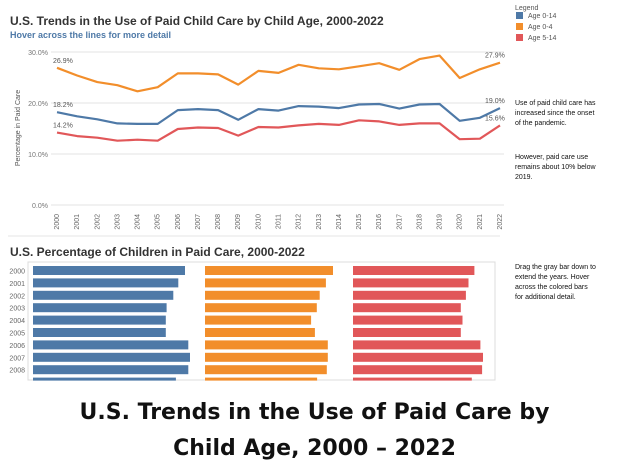  Describe the element at coordinates (17, 334) in the screenshot. I see `bar-category-label: 2005` at that location.